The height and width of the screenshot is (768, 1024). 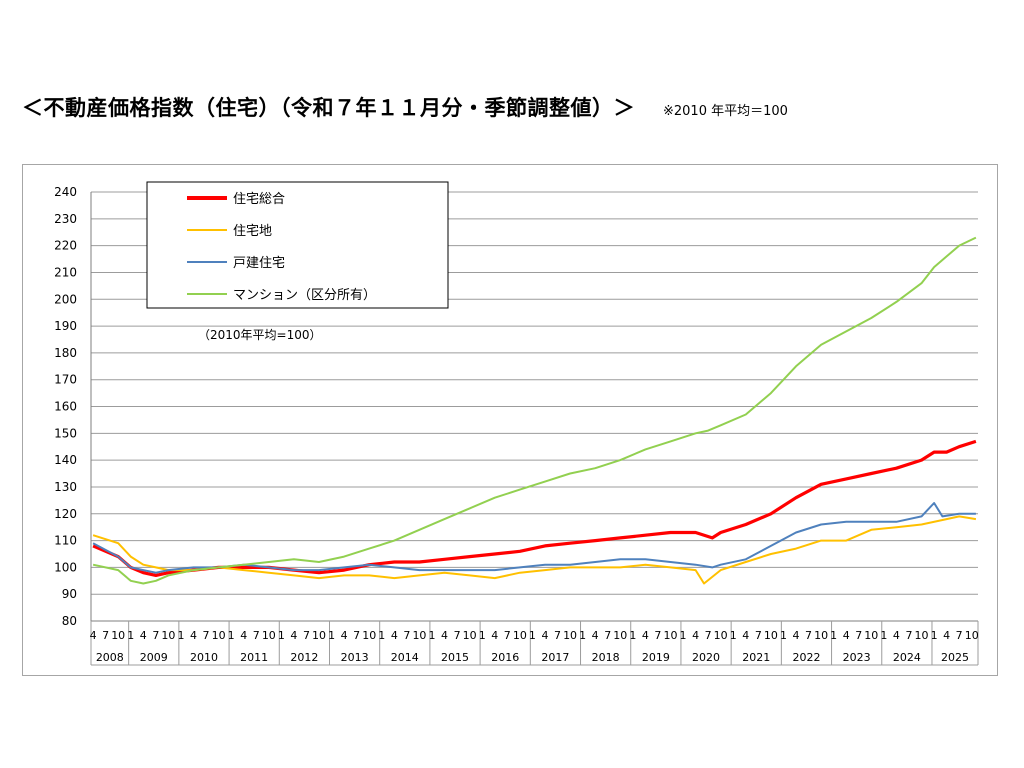 I want to click on x-year-label: 2011, so click(x=254, y=657).